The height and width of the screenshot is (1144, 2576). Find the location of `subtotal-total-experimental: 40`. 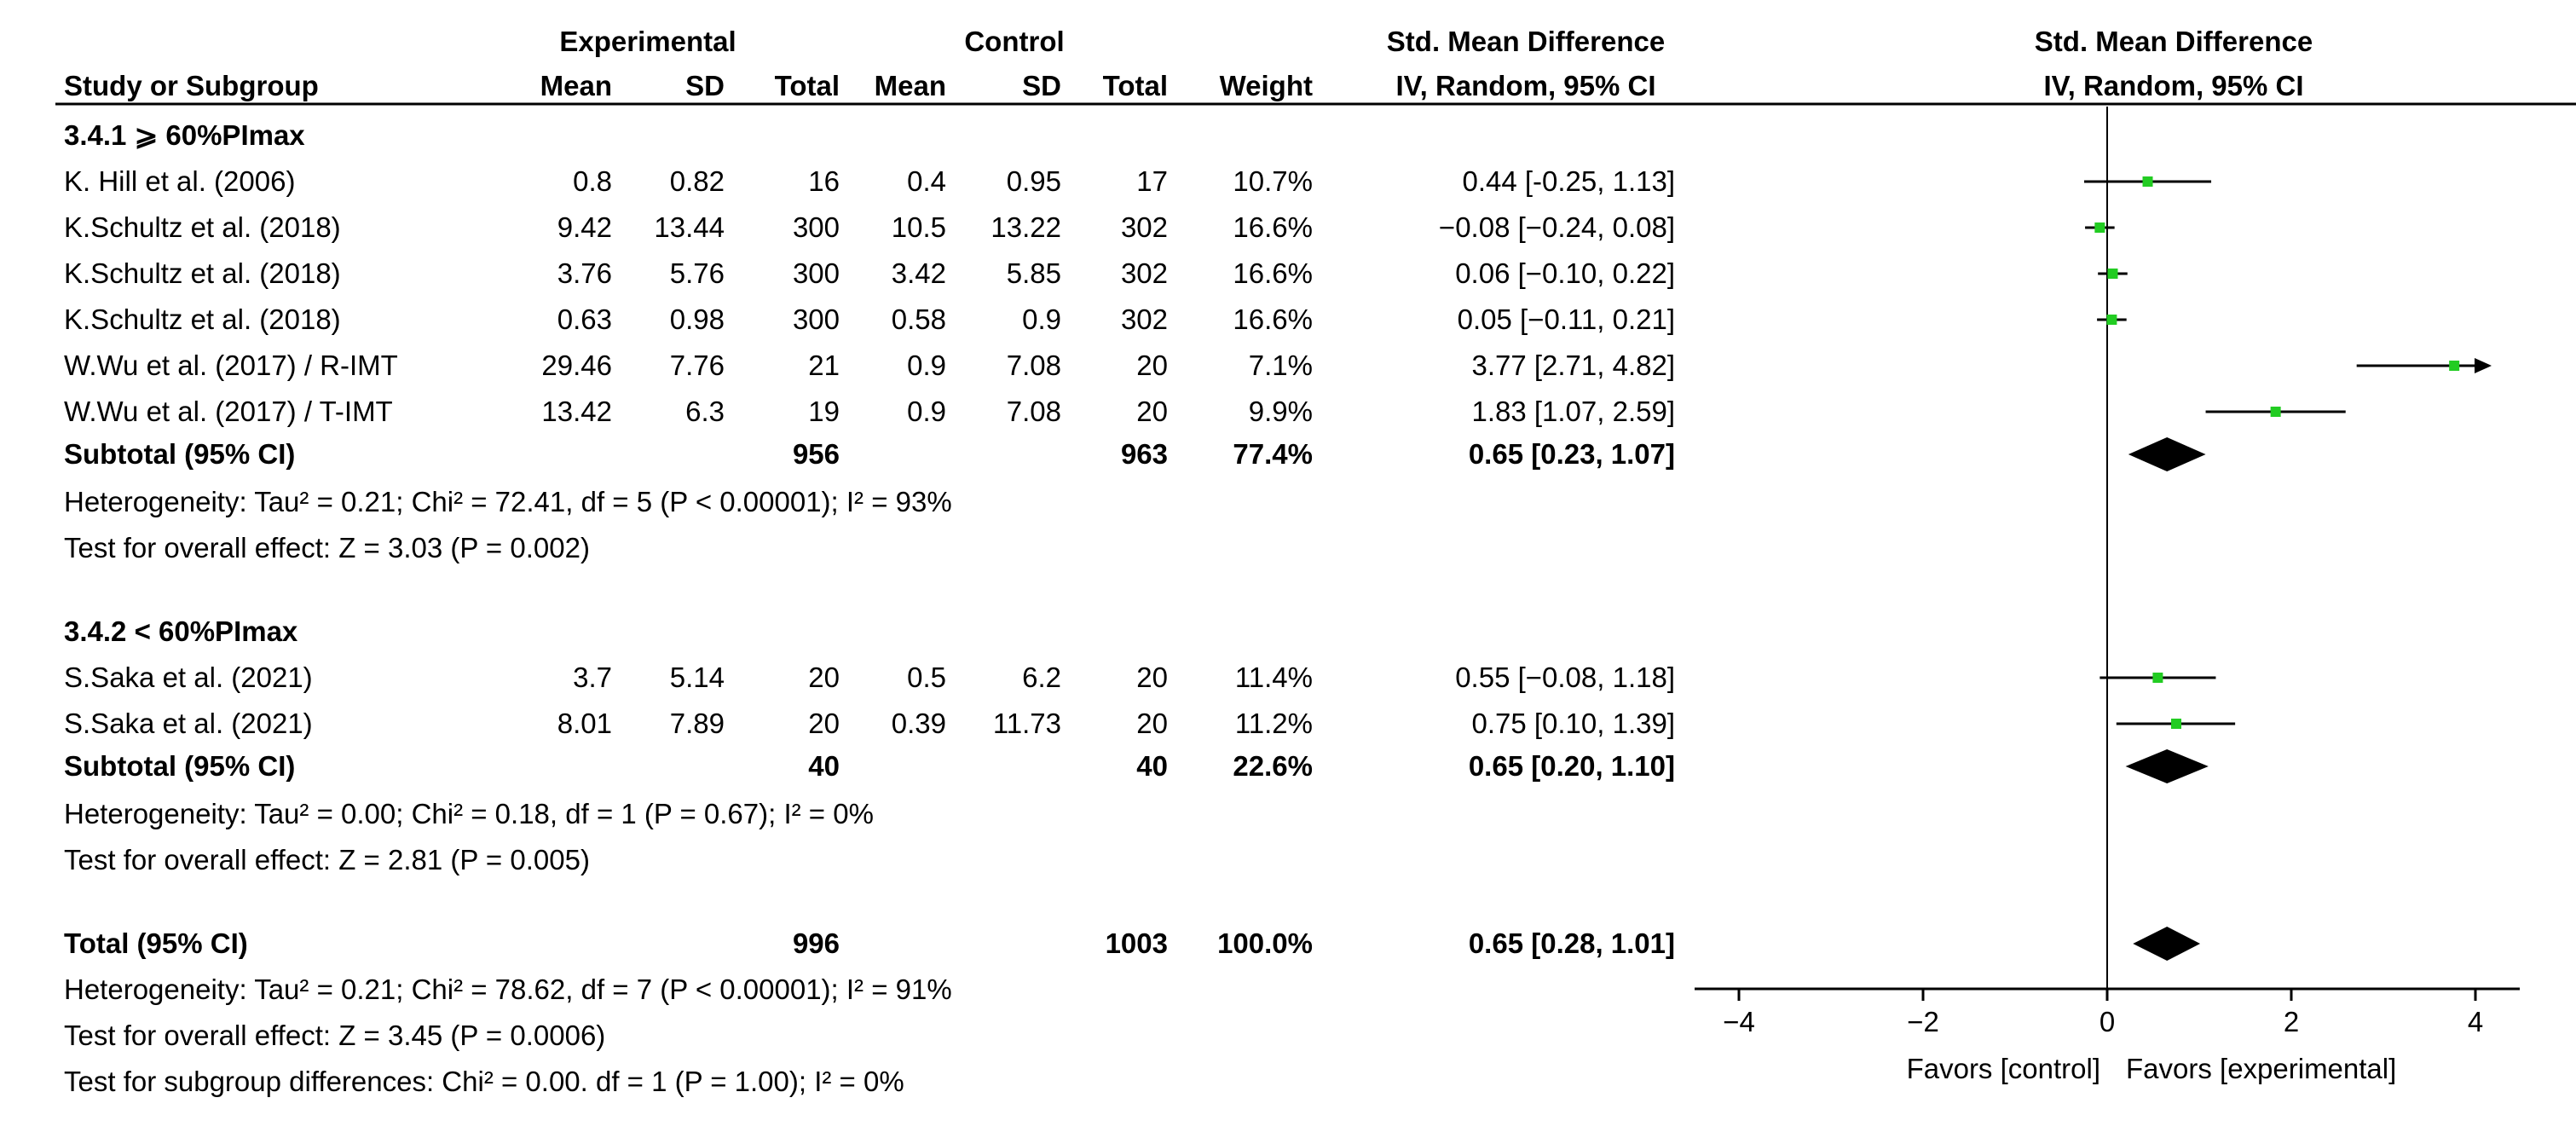

subtotal-total-experimental: 40 is located at coordinates (824, 766).